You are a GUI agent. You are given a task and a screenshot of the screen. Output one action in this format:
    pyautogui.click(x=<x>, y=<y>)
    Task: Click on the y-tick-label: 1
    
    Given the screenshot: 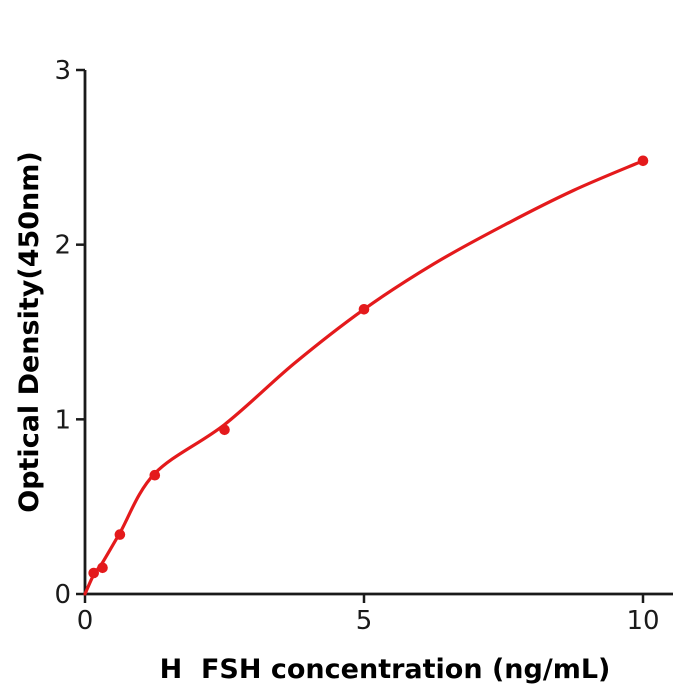 What is the action you would take?
    pyautogui.click(x=62, y=420)
    